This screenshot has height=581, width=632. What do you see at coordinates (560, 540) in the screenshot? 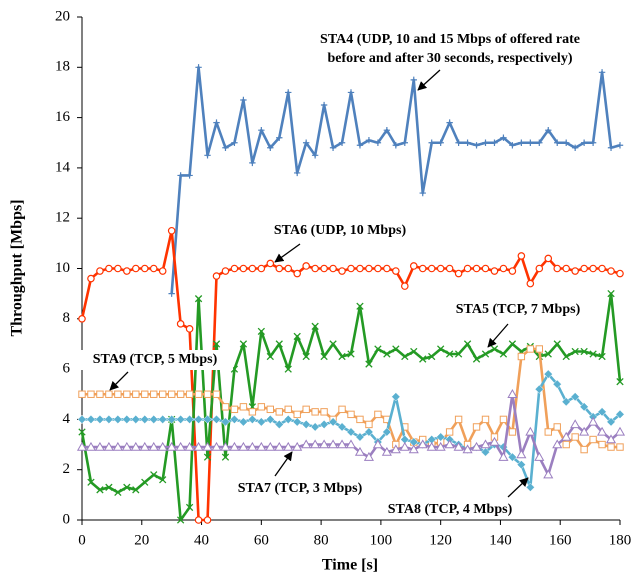
I see `x-tick-label: 160` at bounding box center [560, 540].